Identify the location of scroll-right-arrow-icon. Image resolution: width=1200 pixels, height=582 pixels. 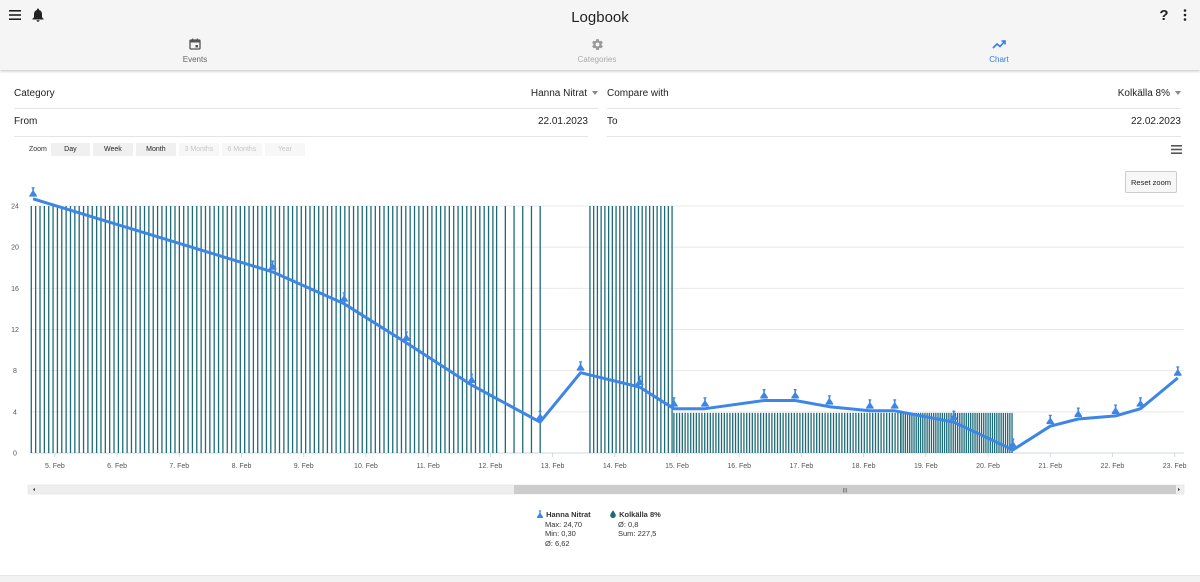
(1179, 489).